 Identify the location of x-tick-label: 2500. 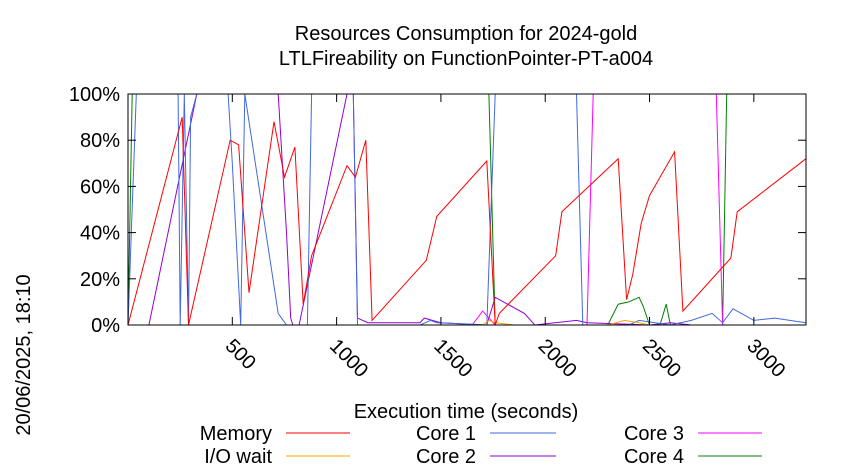
(661, 358).